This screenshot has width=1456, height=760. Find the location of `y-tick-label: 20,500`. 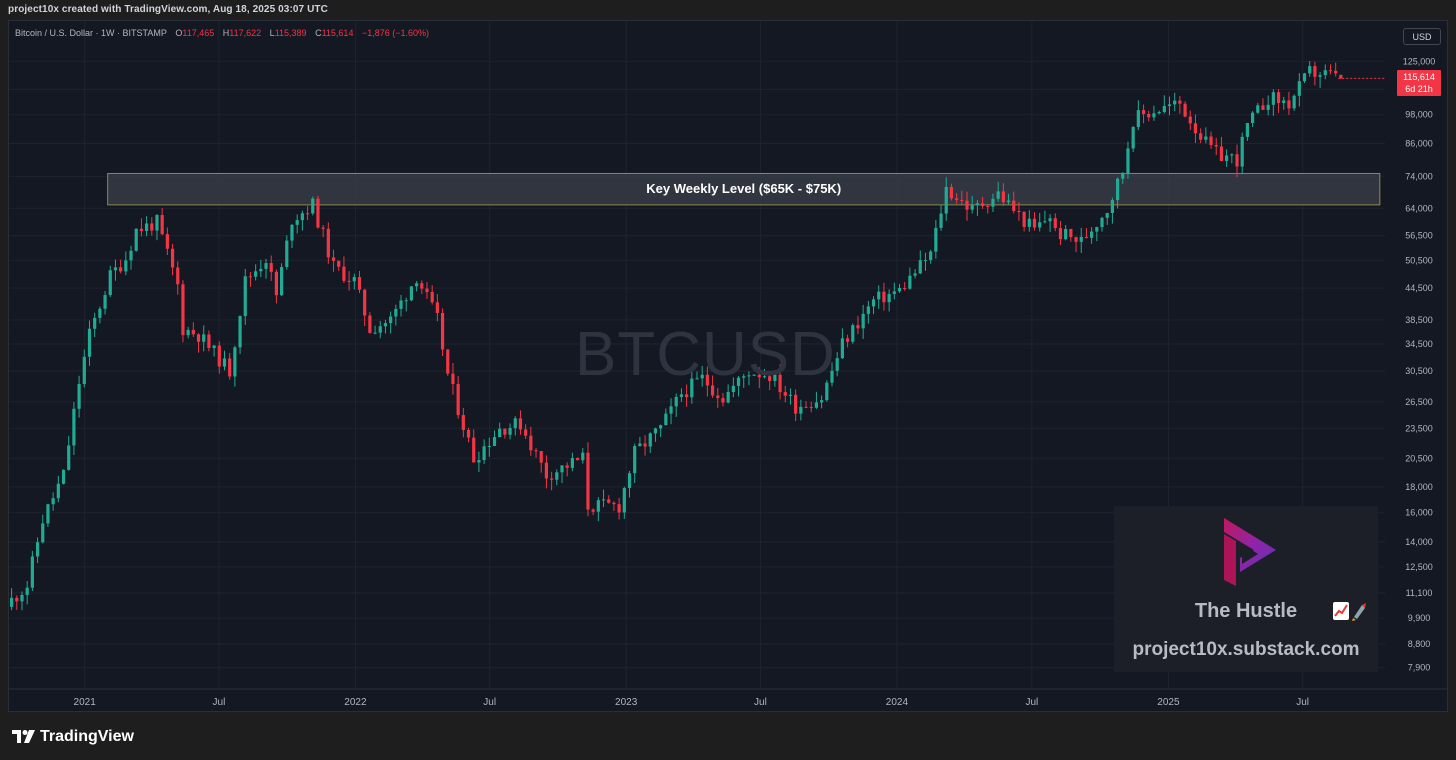

y-tick-label: 20,500 is located at coordinates (1419, 458).